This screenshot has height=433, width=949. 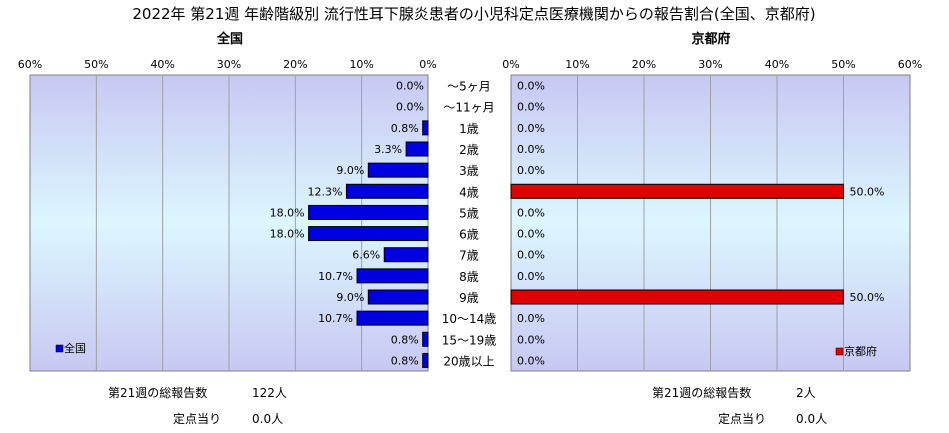 I want to click on right-legend-swatch, so click(x=839, y=351).